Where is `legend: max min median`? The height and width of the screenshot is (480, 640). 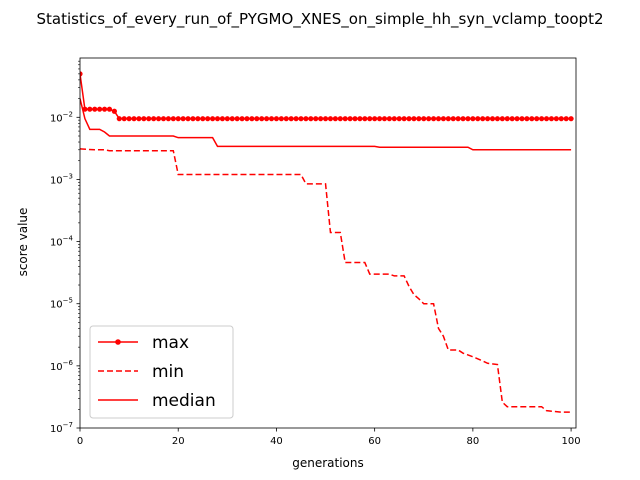
legend: max min median is located at coordinates (161, 372).